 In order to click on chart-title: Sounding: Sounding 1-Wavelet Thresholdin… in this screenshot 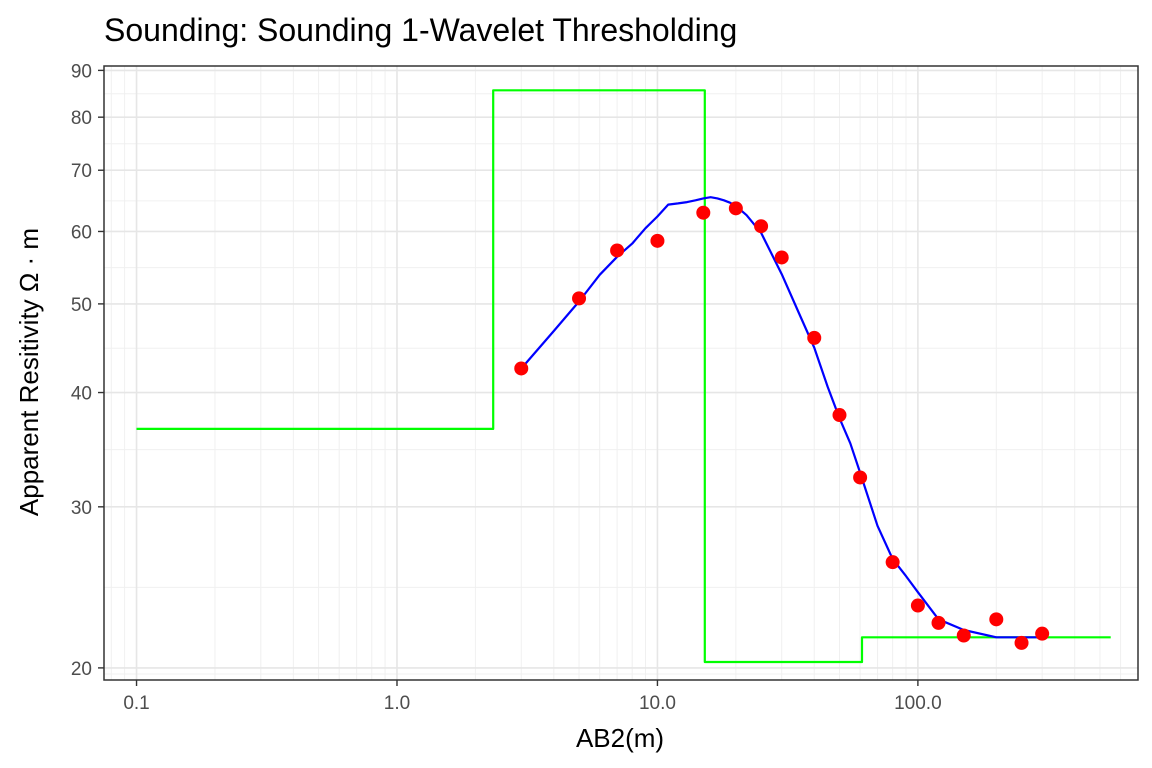, I will do `click(420, 30)`.